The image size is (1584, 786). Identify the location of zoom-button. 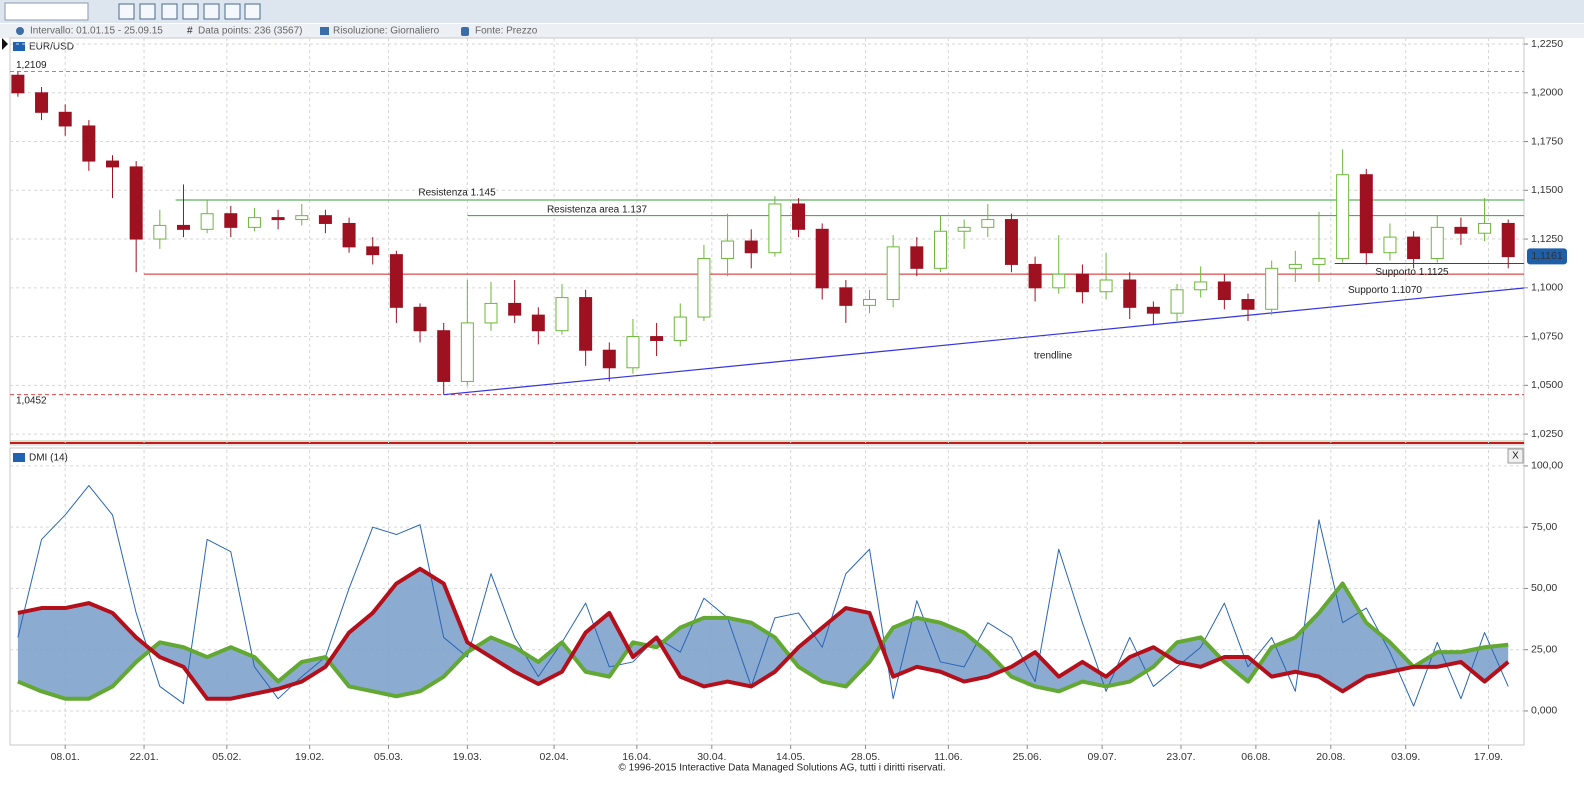
(126, 11).